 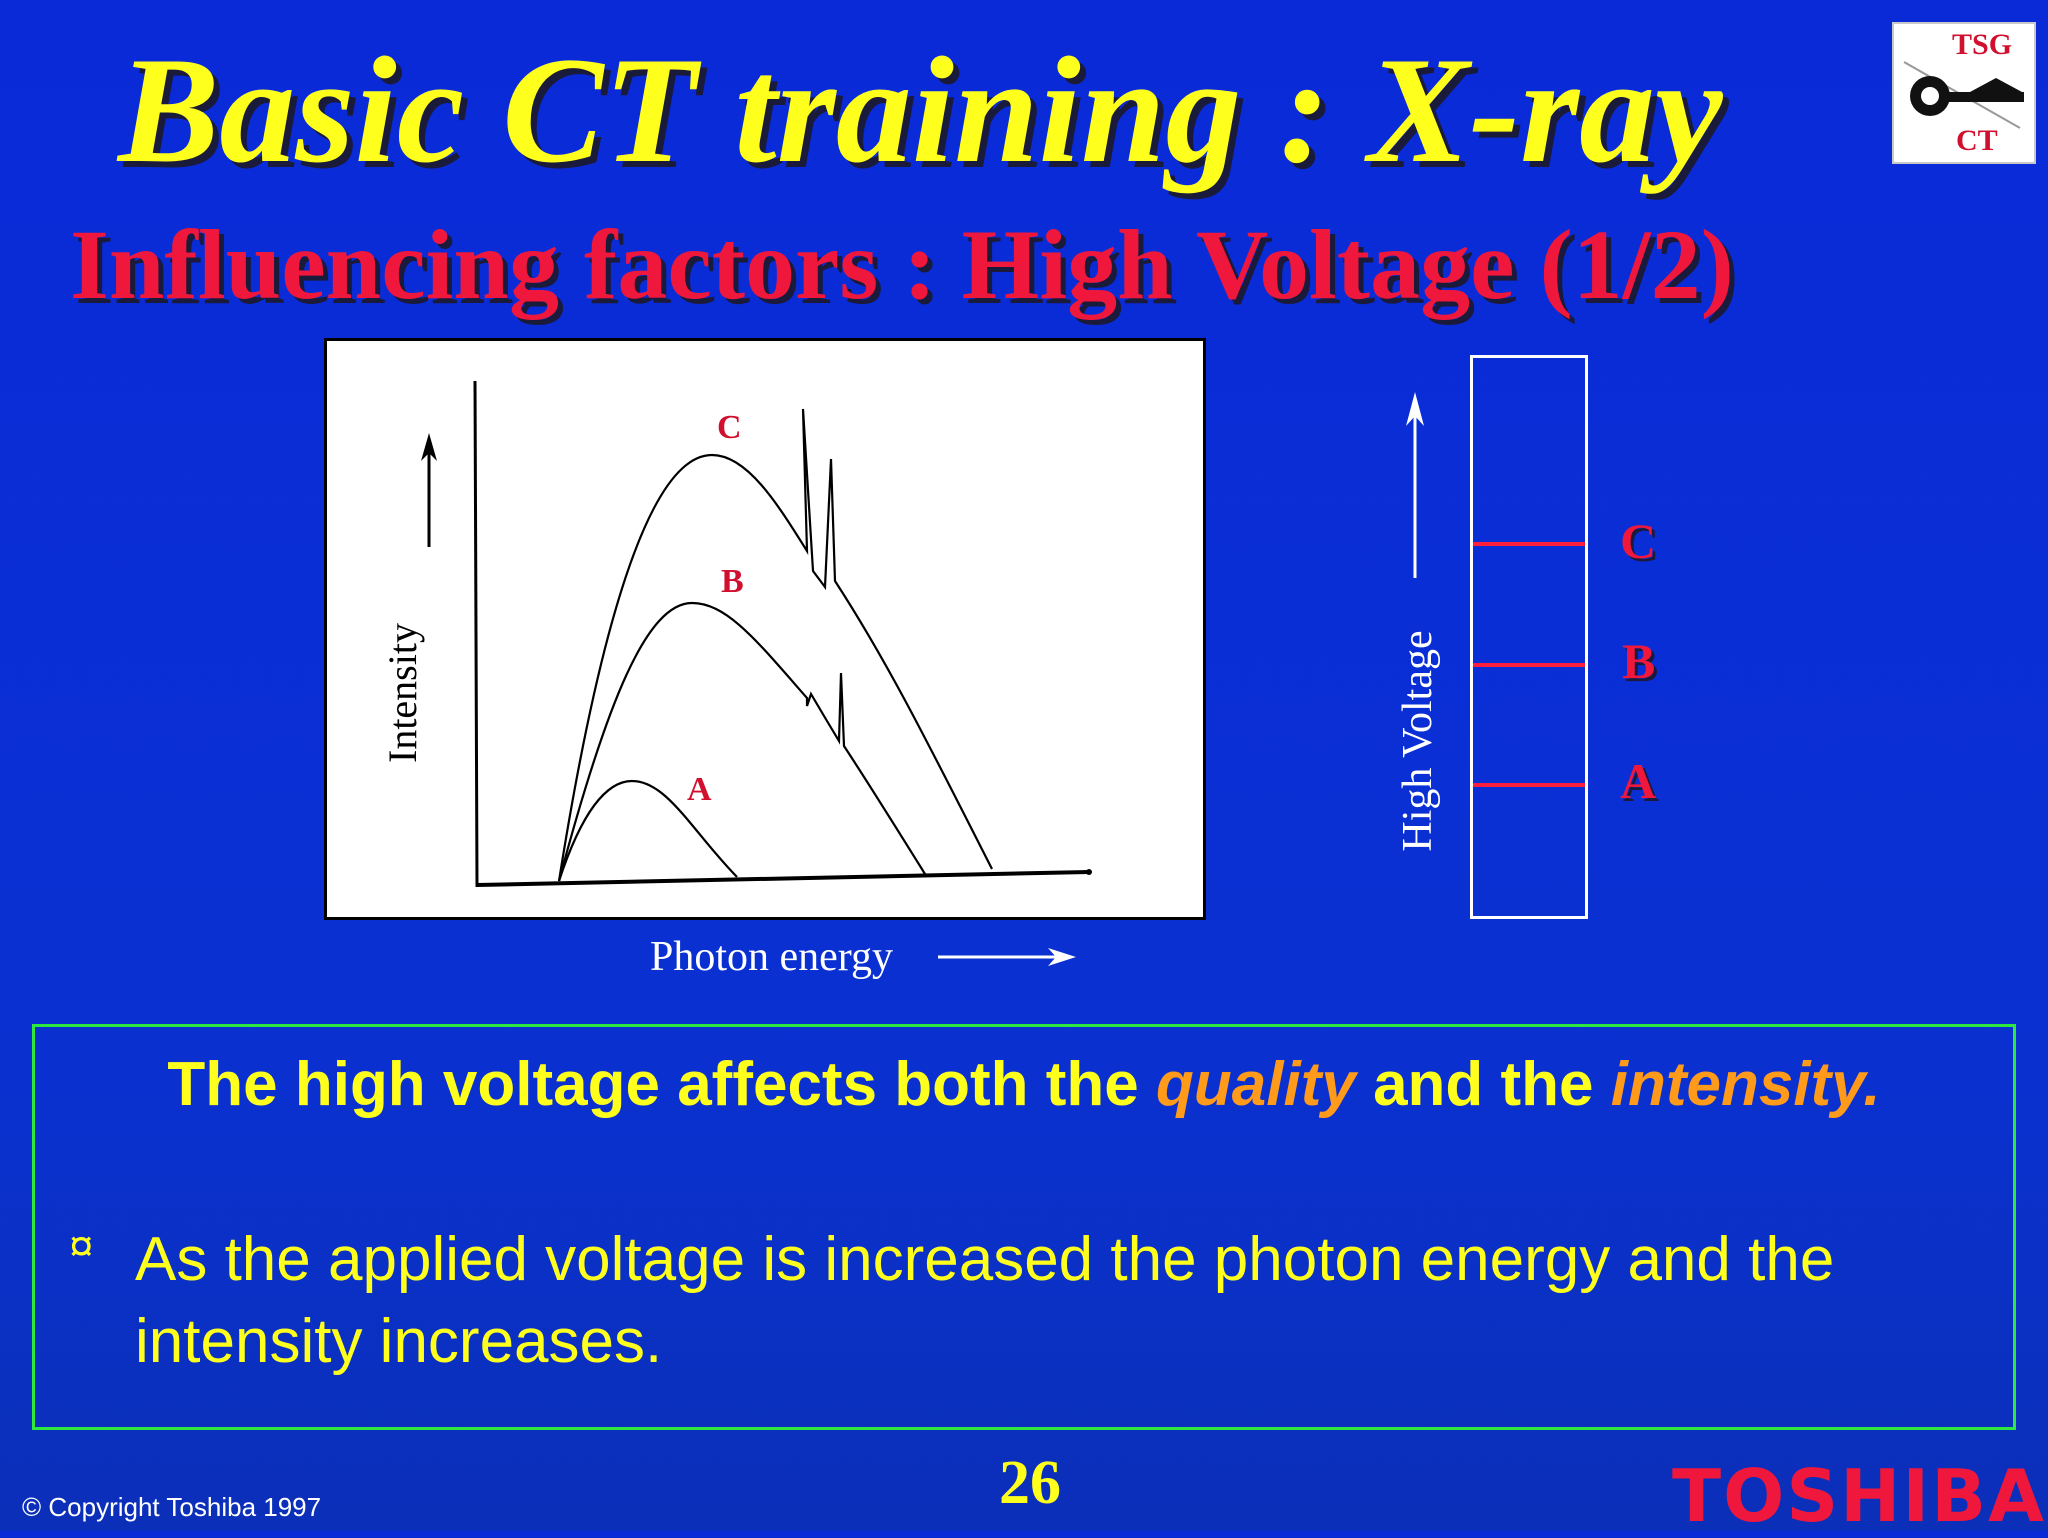 I want to click on level-line-b, so click(x=1529, y=665).